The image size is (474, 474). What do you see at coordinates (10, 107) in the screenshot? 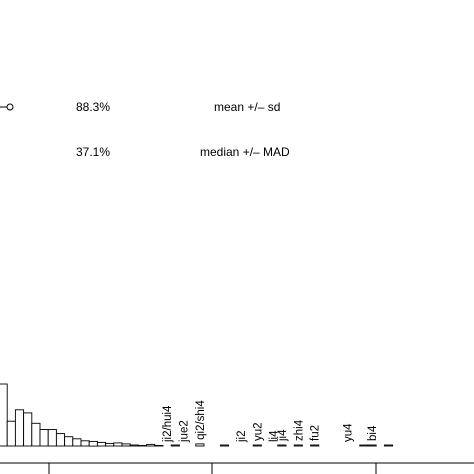
I see `legend-mean-marker` at bounding box center [10, 107].